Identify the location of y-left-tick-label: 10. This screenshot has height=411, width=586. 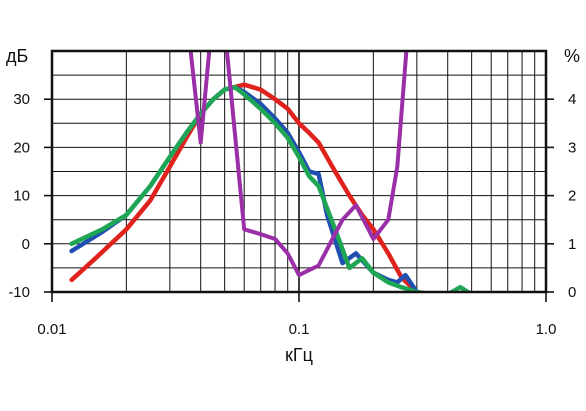
(21, 196).